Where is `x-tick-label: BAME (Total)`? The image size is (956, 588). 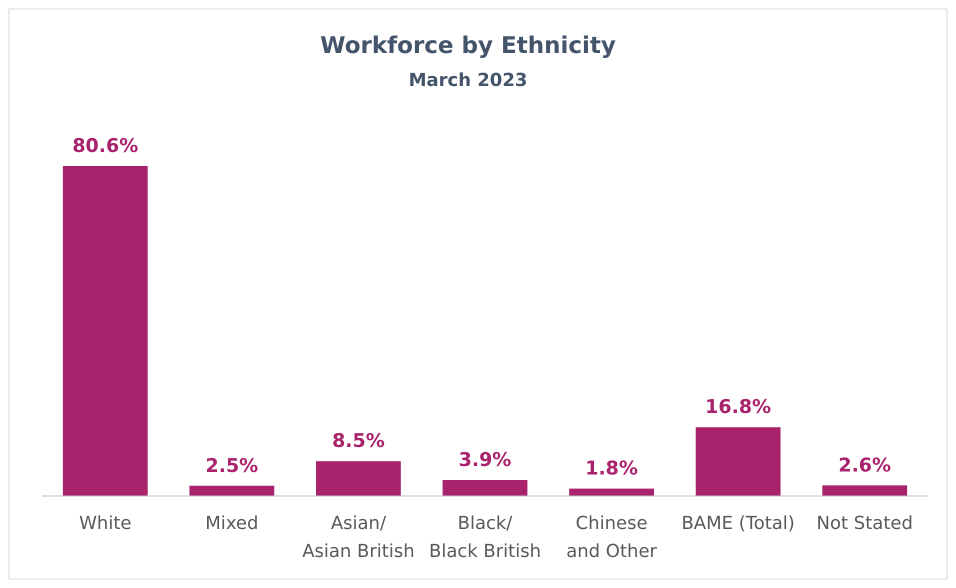
x-tick-label: BAME (Total) is located at coordinates (738, 523).